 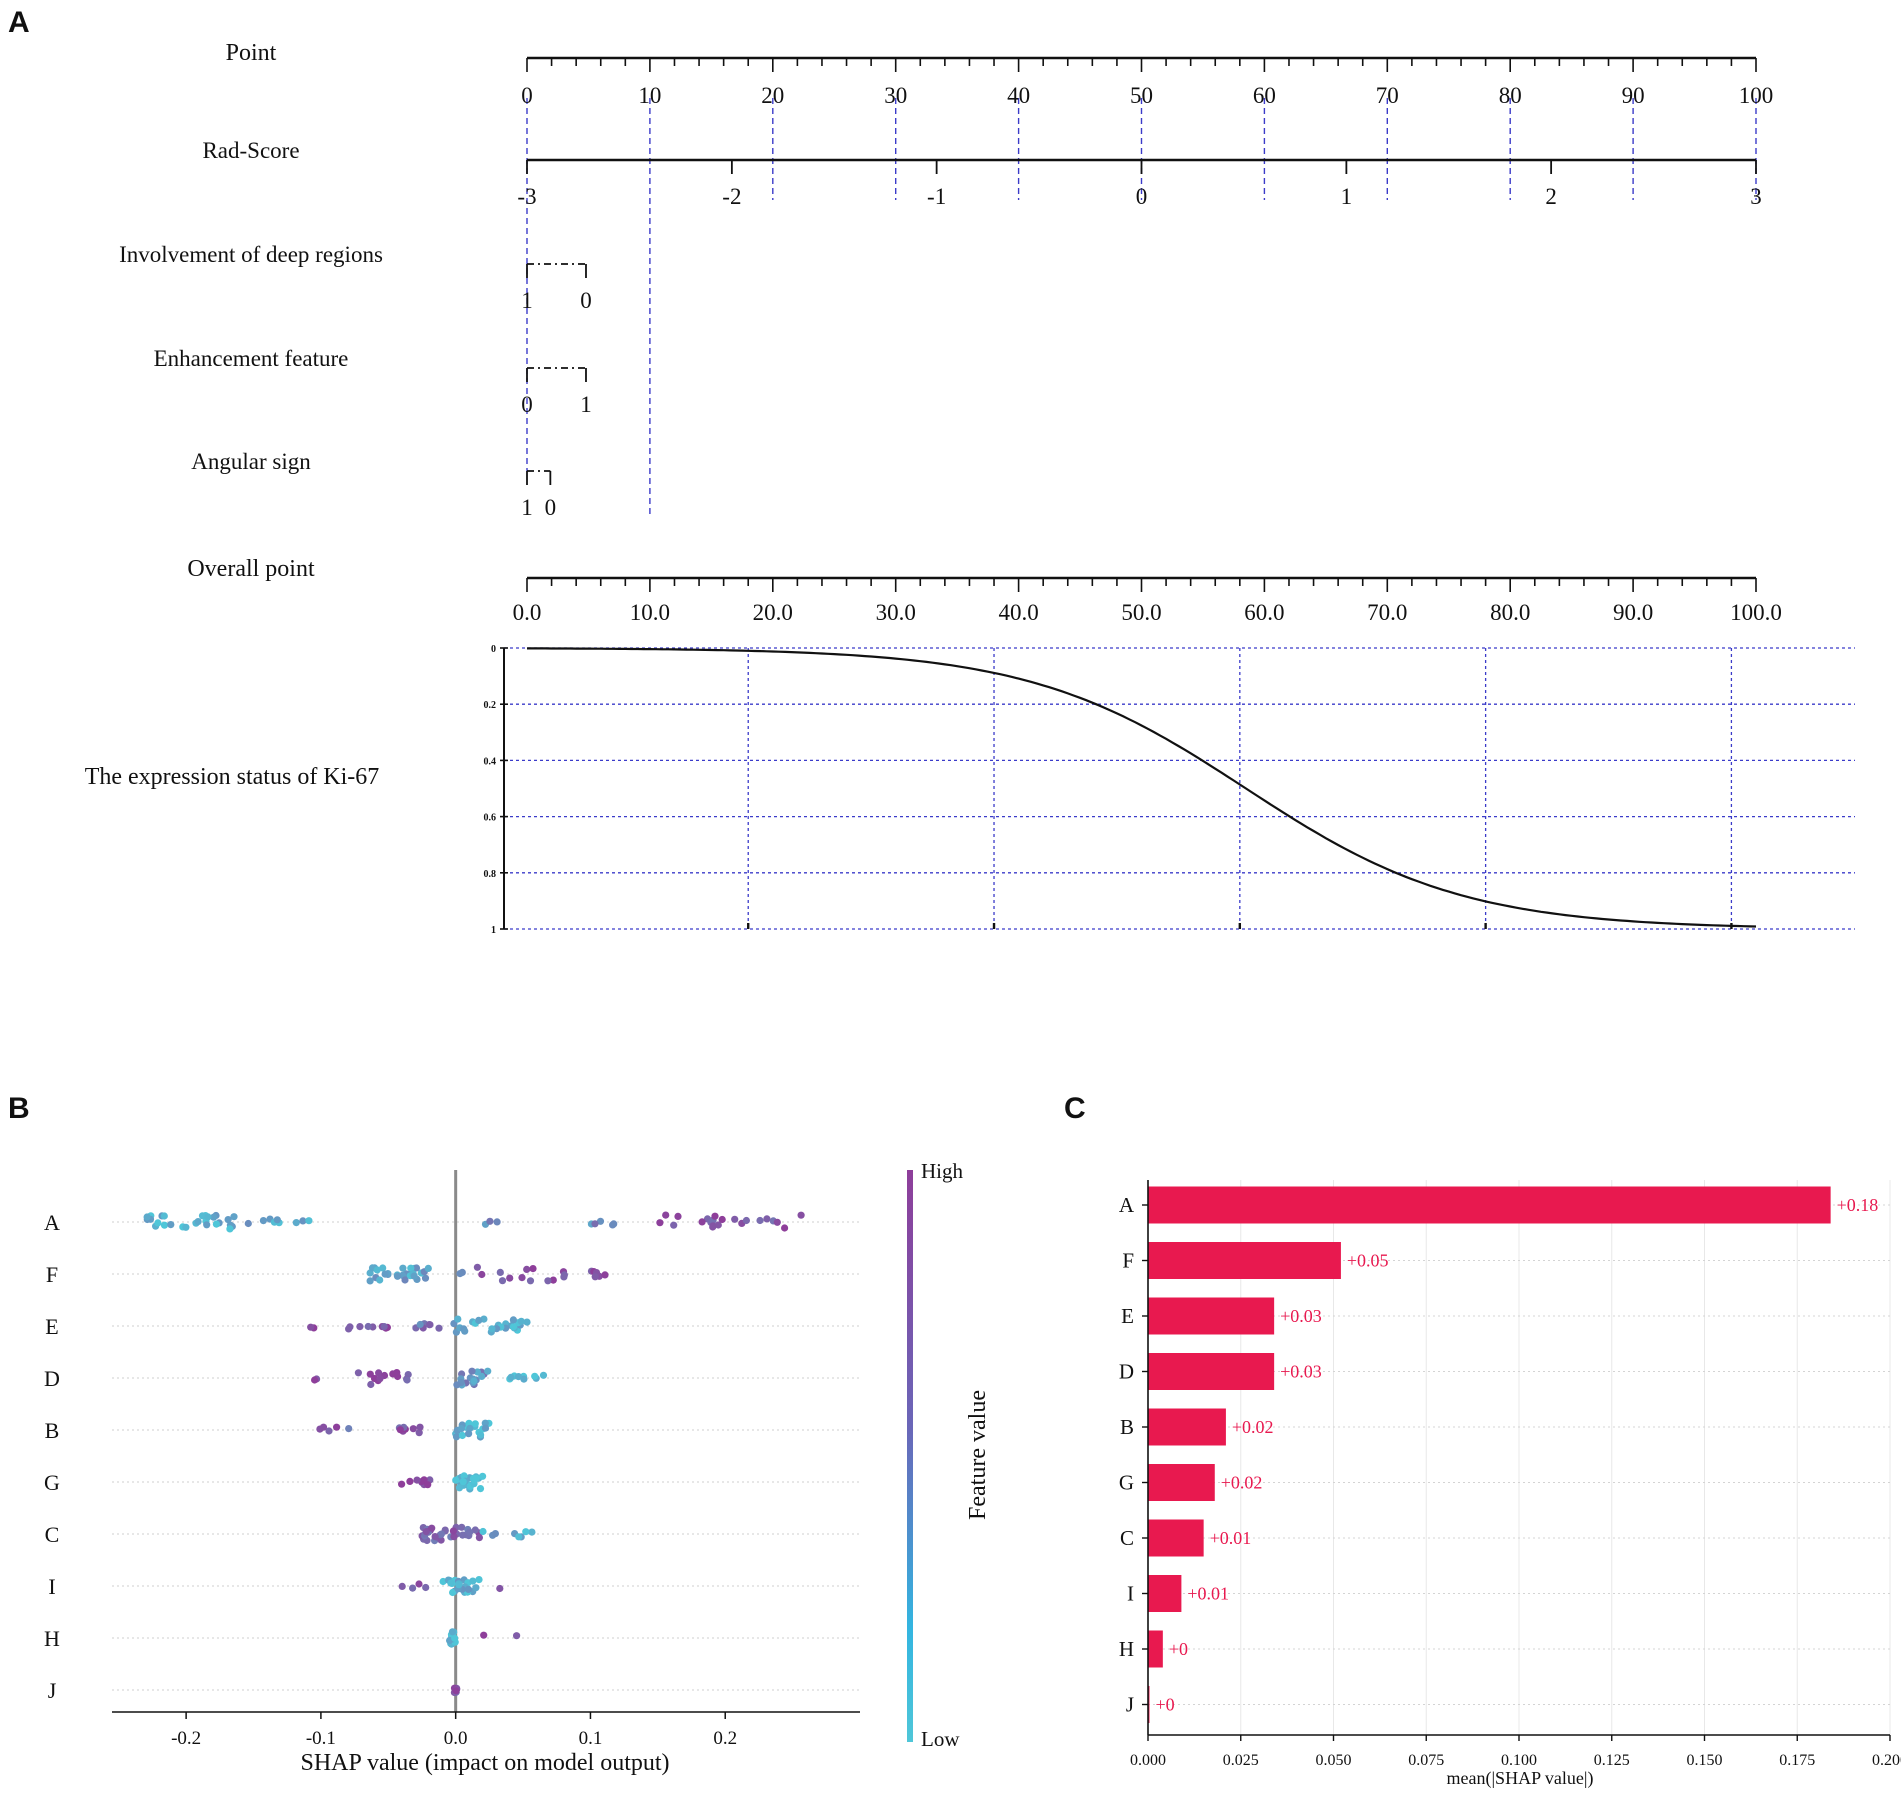 What do you see at coordinates (1148, 1760) in the screenshot?
I see `bar-x-tick-label: 0.000` at bounding box center [1148, 1760].